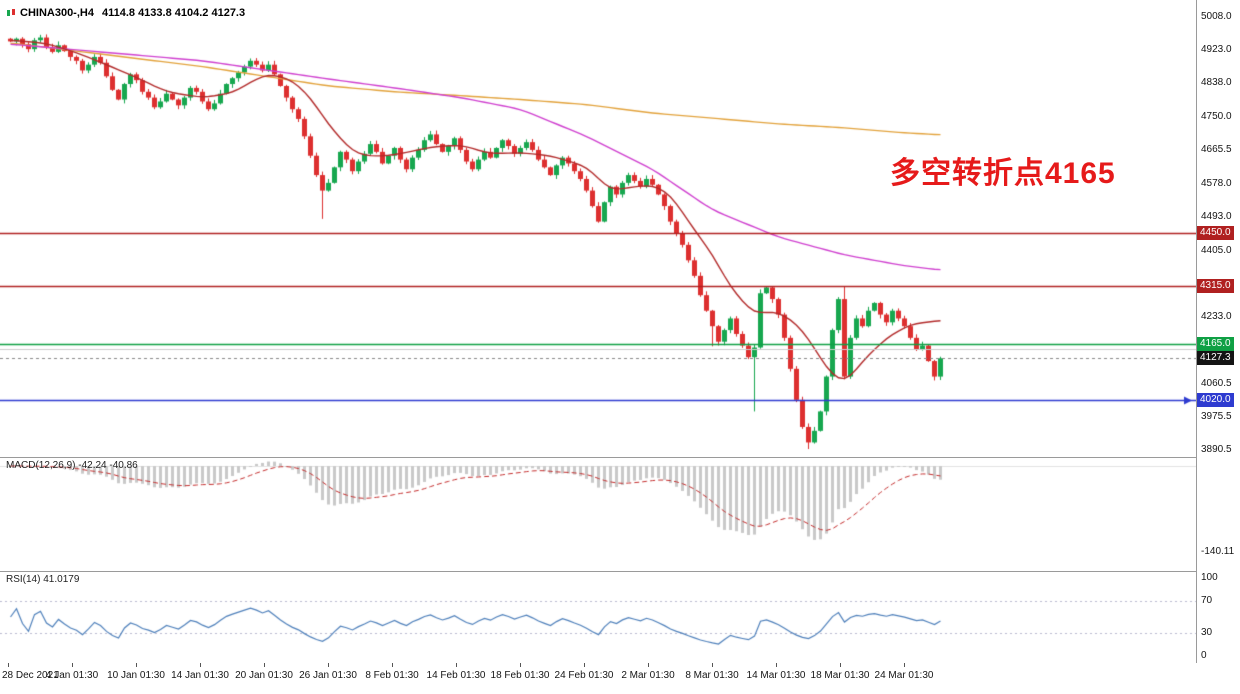  I want to click on level-price-label: 4020.0, so click(1215, 399).